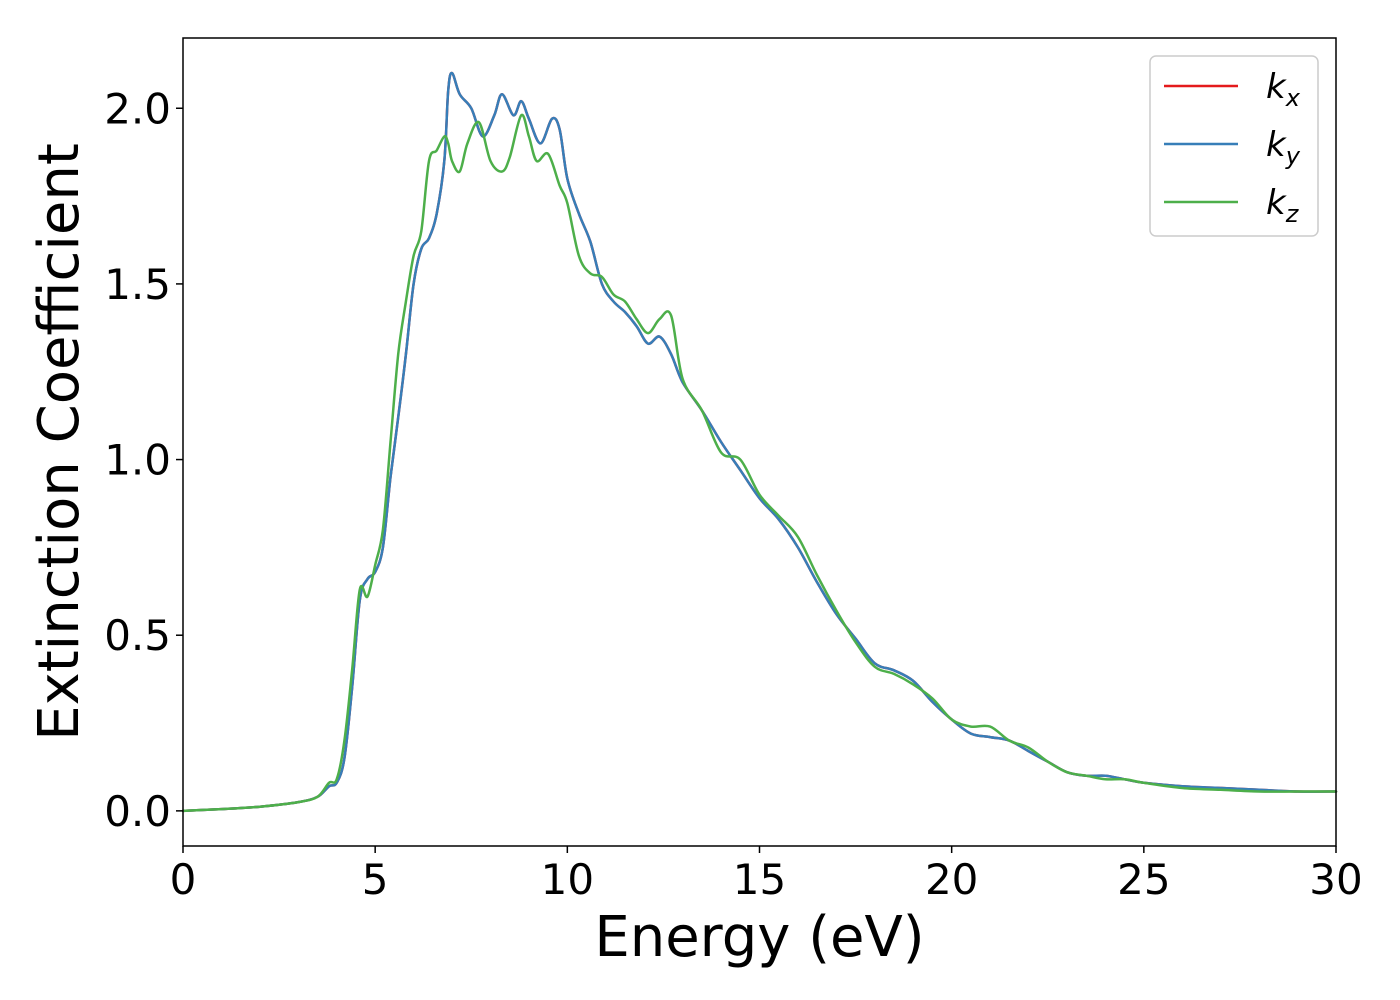 This screenshot has height=1000, width=1400. What do you see at coordinates (567, 879) in the screenshot?
I see `x-tick-label: 10` at bounding box center [567, 879].